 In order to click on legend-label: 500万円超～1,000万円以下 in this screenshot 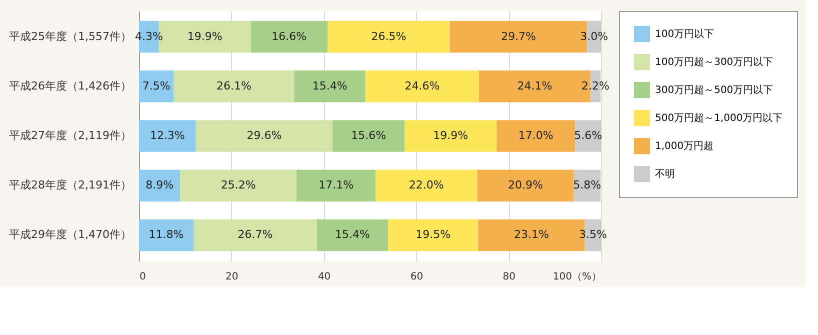, I will do `click(719, 118)`.